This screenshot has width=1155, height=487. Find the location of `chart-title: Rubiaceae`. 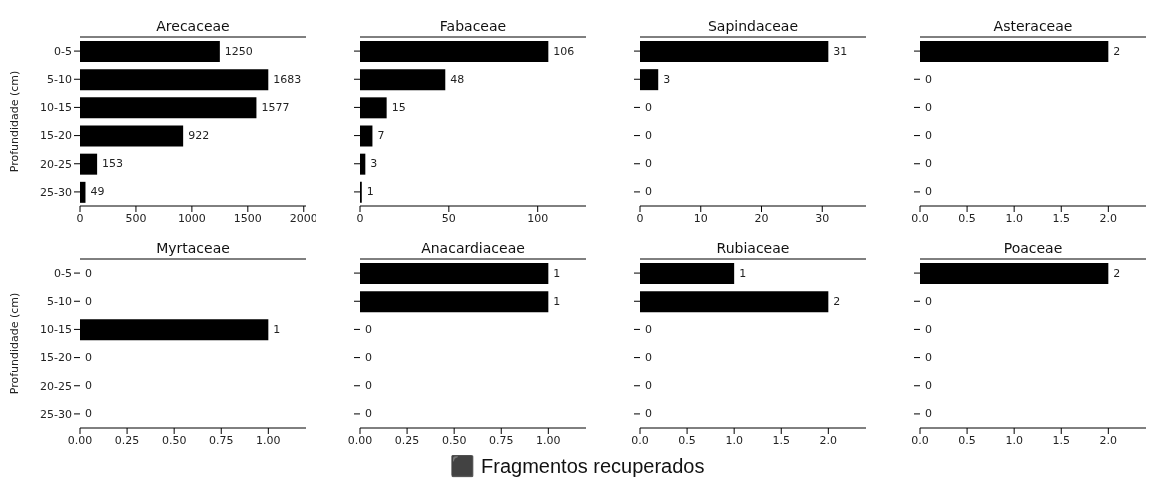

chart-title: Rubiaceae is located at coordinates (753, 248).